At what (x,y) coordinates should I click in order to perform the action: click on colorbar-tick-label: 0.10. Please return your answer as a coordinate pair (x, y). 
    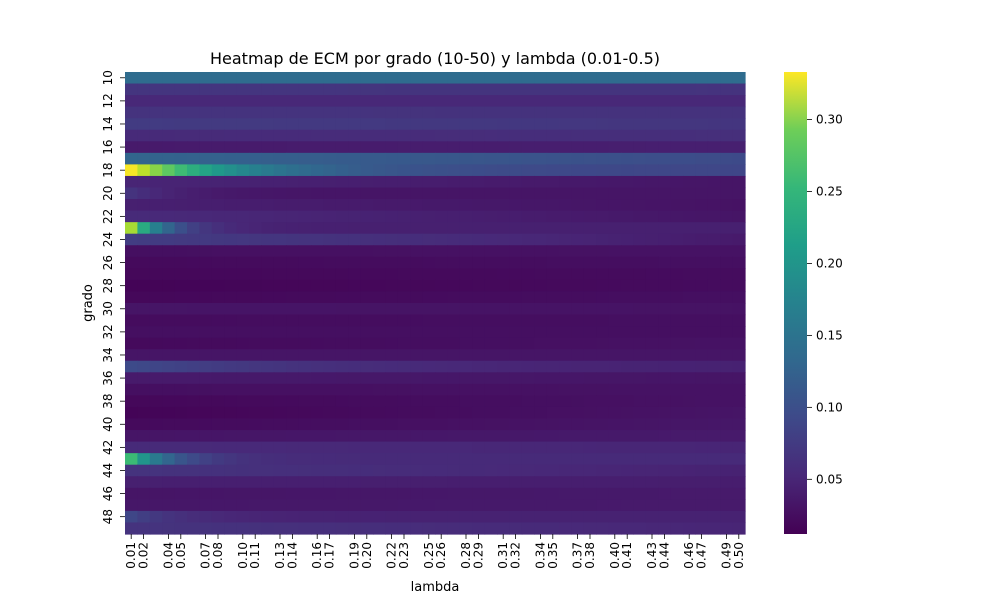
    Looking at the image, I should click on (829, 407).